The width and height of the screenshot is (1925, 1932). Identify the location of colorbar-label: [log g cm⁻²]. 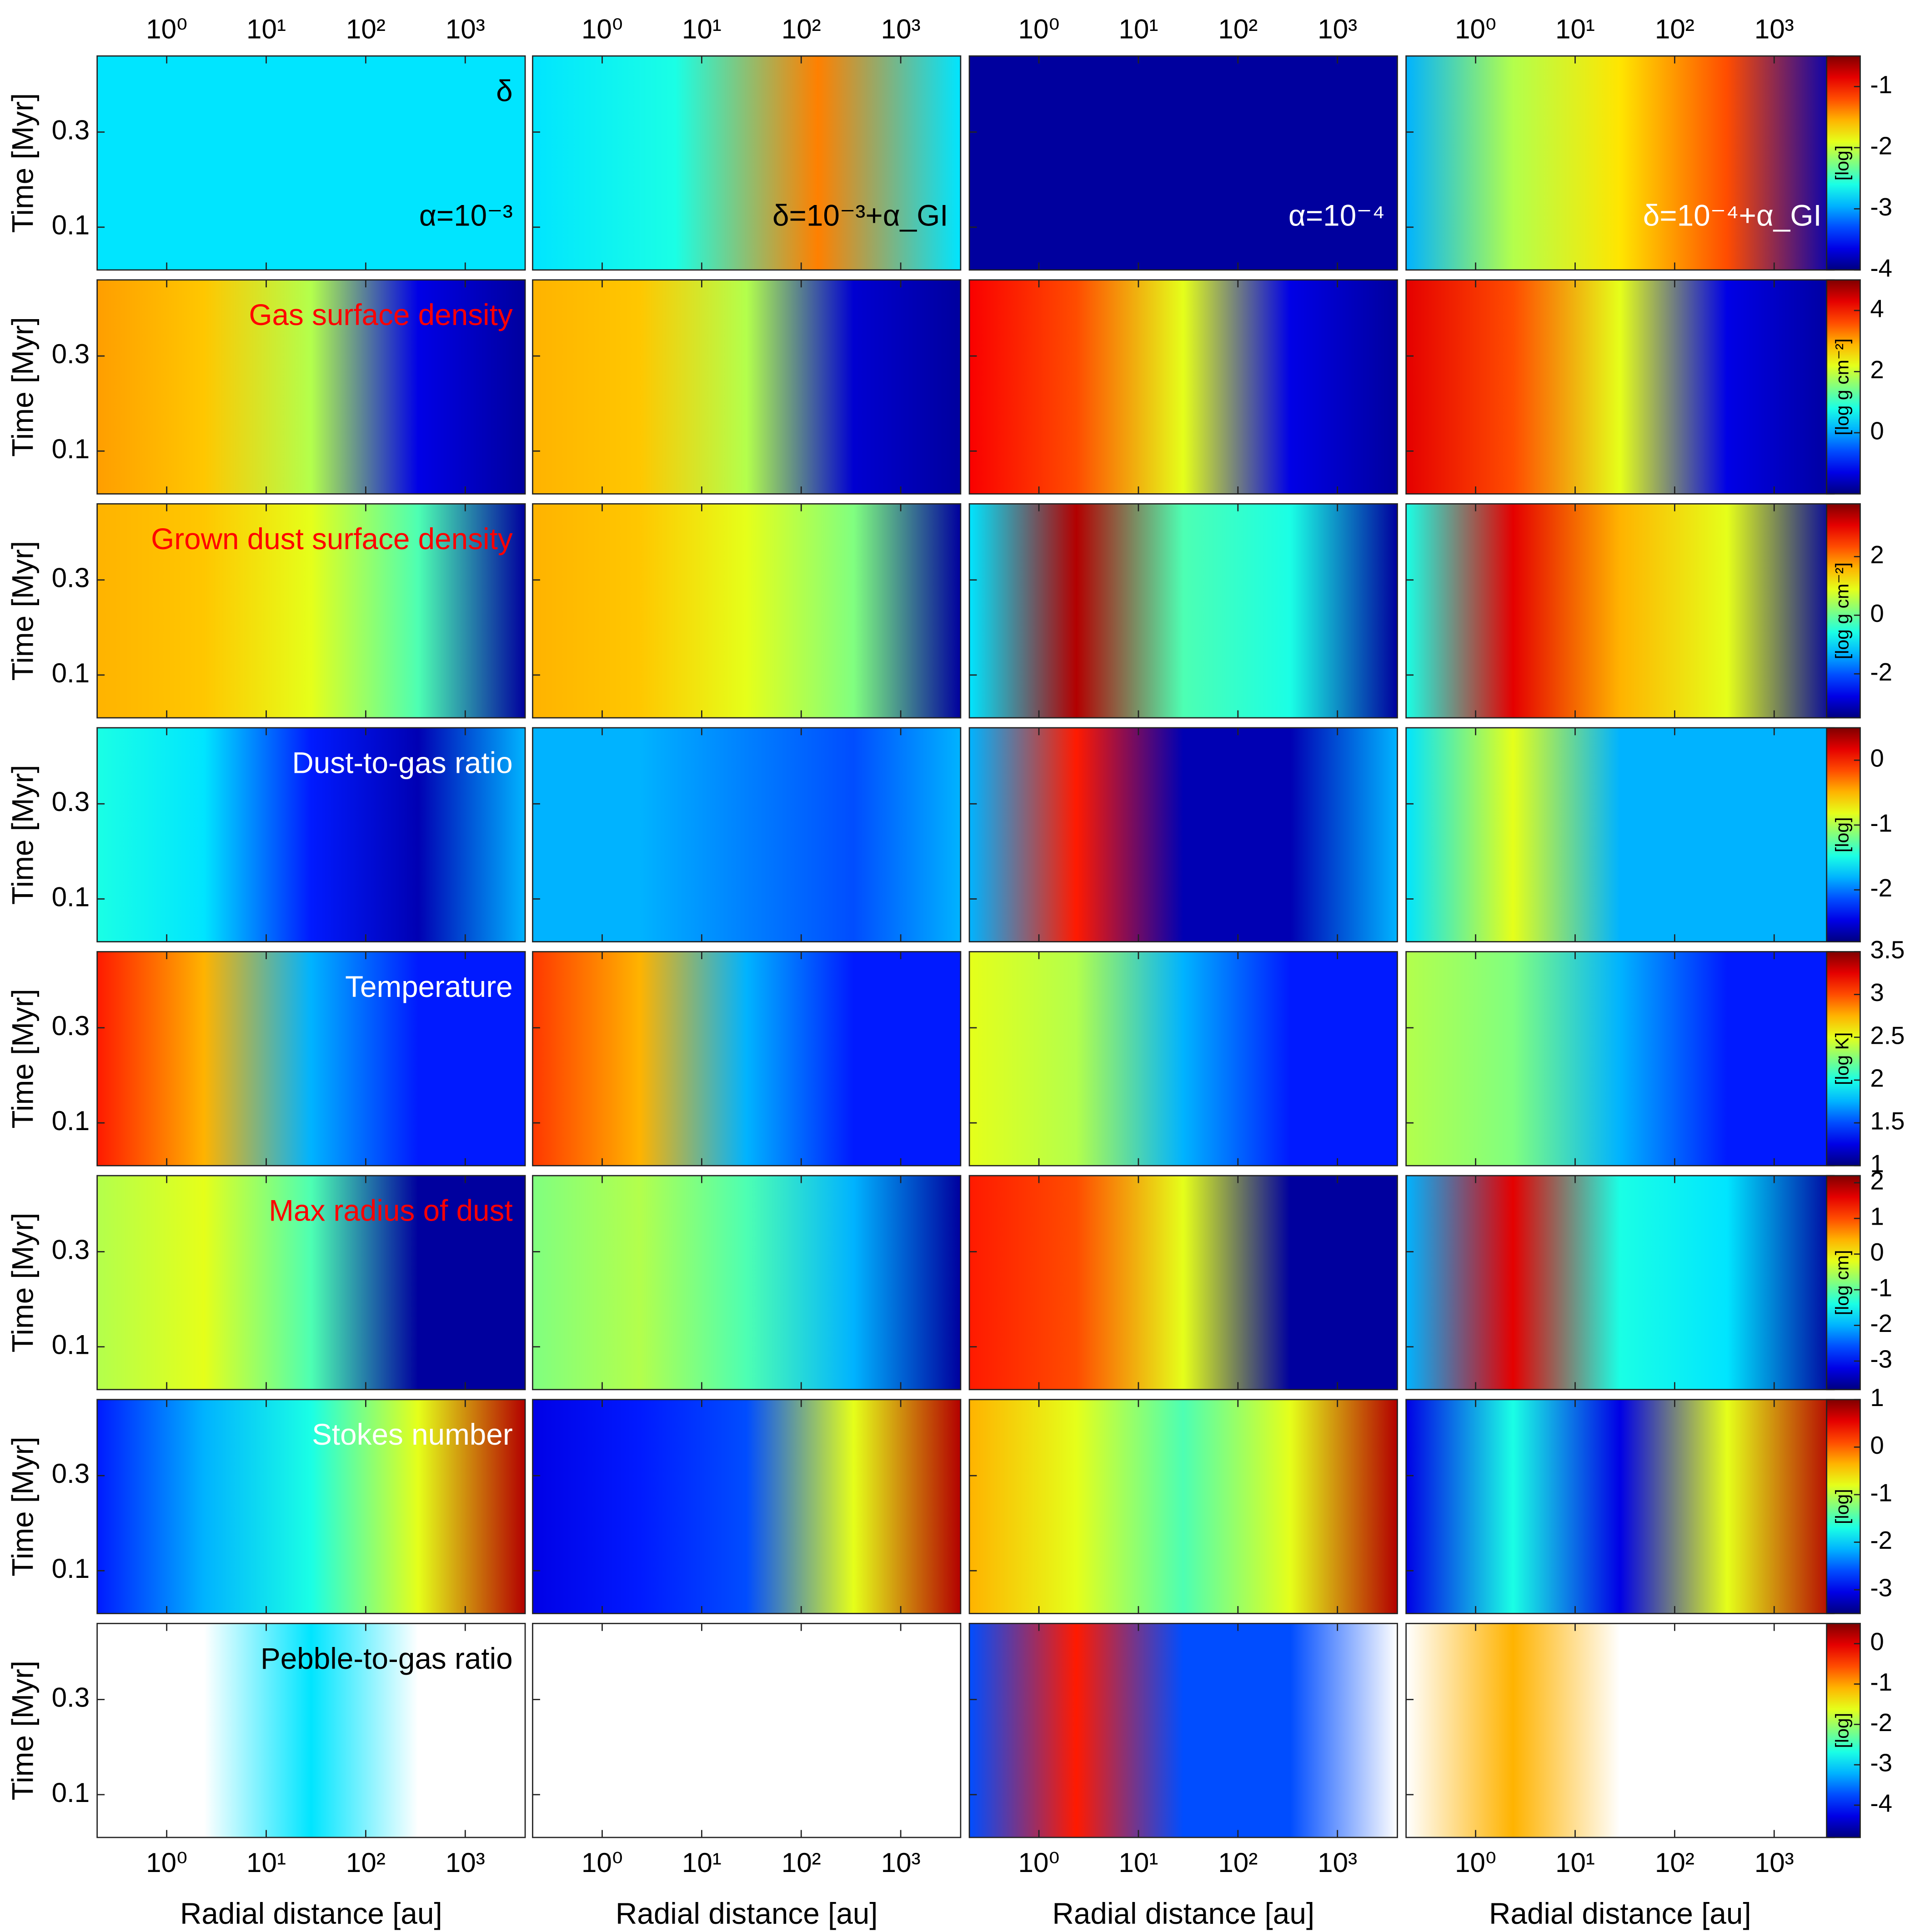
(1841, 386).